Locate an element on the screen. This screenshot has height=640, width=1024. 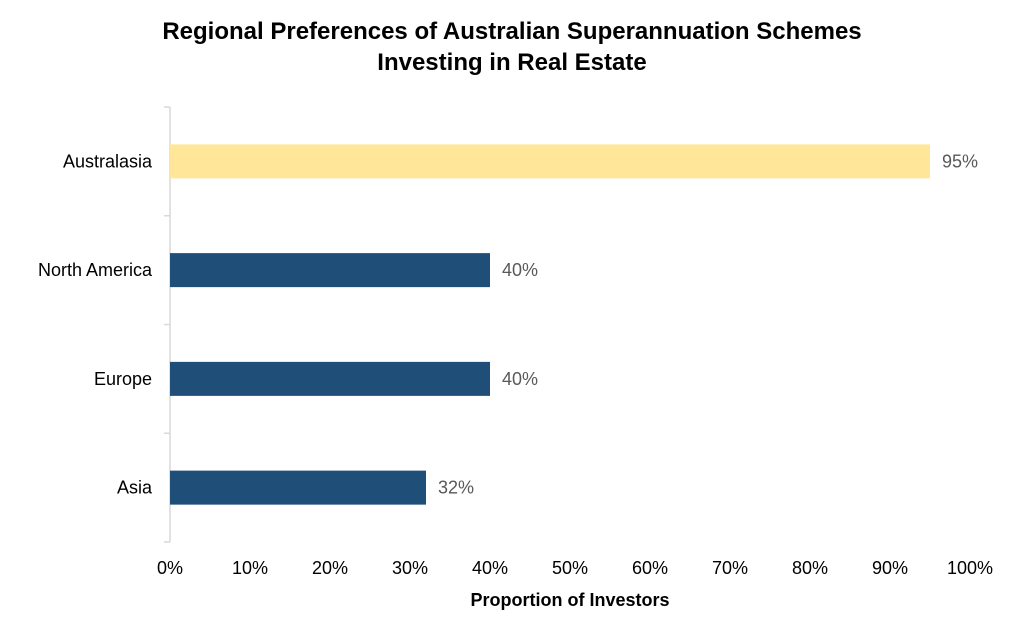
x-tick-label: 10% is located at coordinates (250, 568).